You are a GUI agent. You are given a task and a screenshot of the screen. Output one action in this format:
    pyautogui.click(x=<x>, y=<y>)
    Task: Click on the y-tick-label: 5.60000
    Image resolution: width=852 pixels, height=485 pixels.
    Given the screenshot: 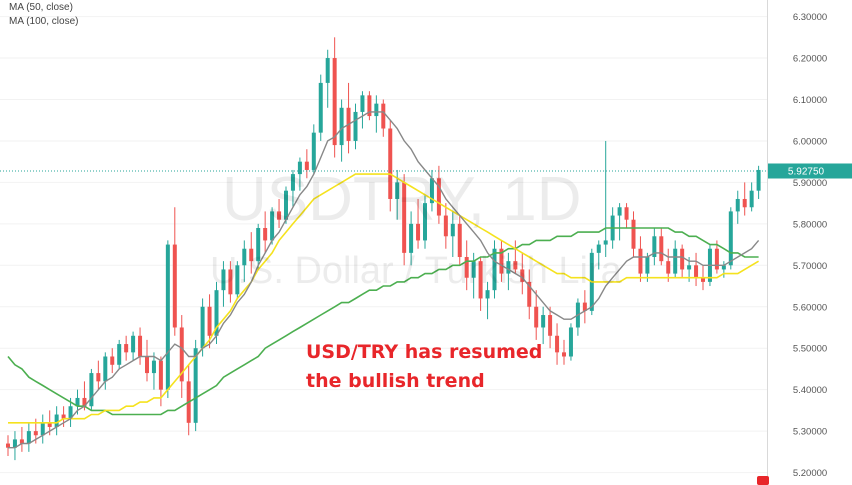 What is the action you would take?
    pyautogui.click(x=810, y=307)
    